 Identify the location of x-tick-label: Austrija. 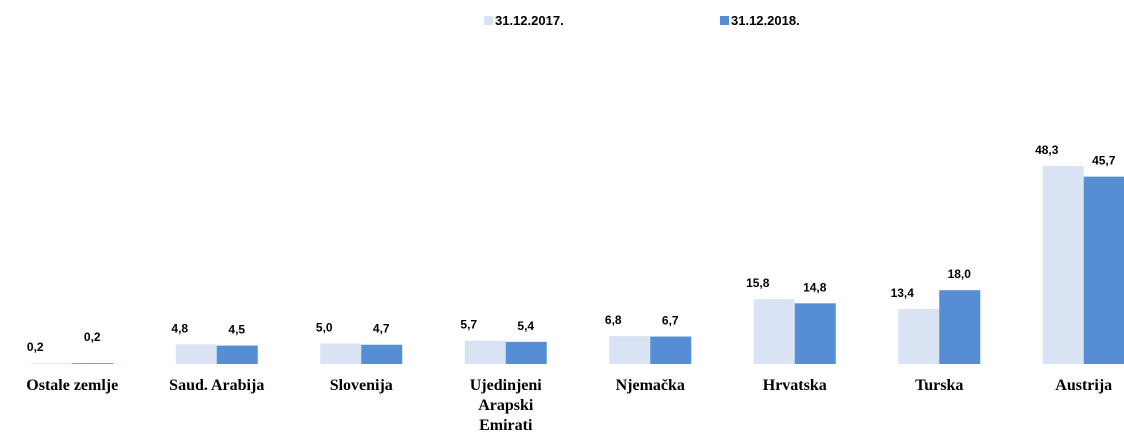
(1084, 385).